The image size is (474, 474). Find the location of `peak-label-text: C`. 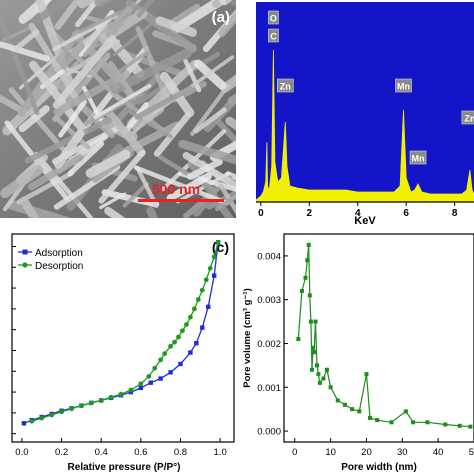

peak-label-text: C is located at coordinates (273, 37).